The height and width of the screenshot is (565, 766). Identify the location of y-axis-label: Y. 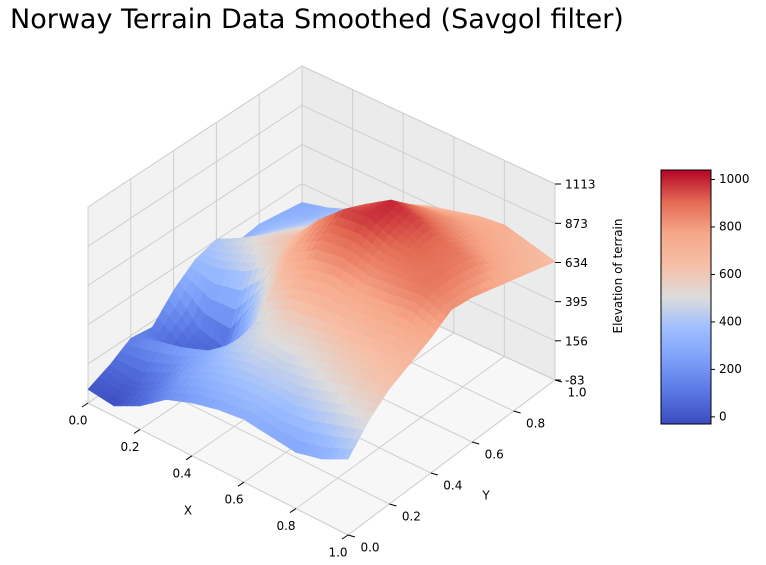
(485, 496).